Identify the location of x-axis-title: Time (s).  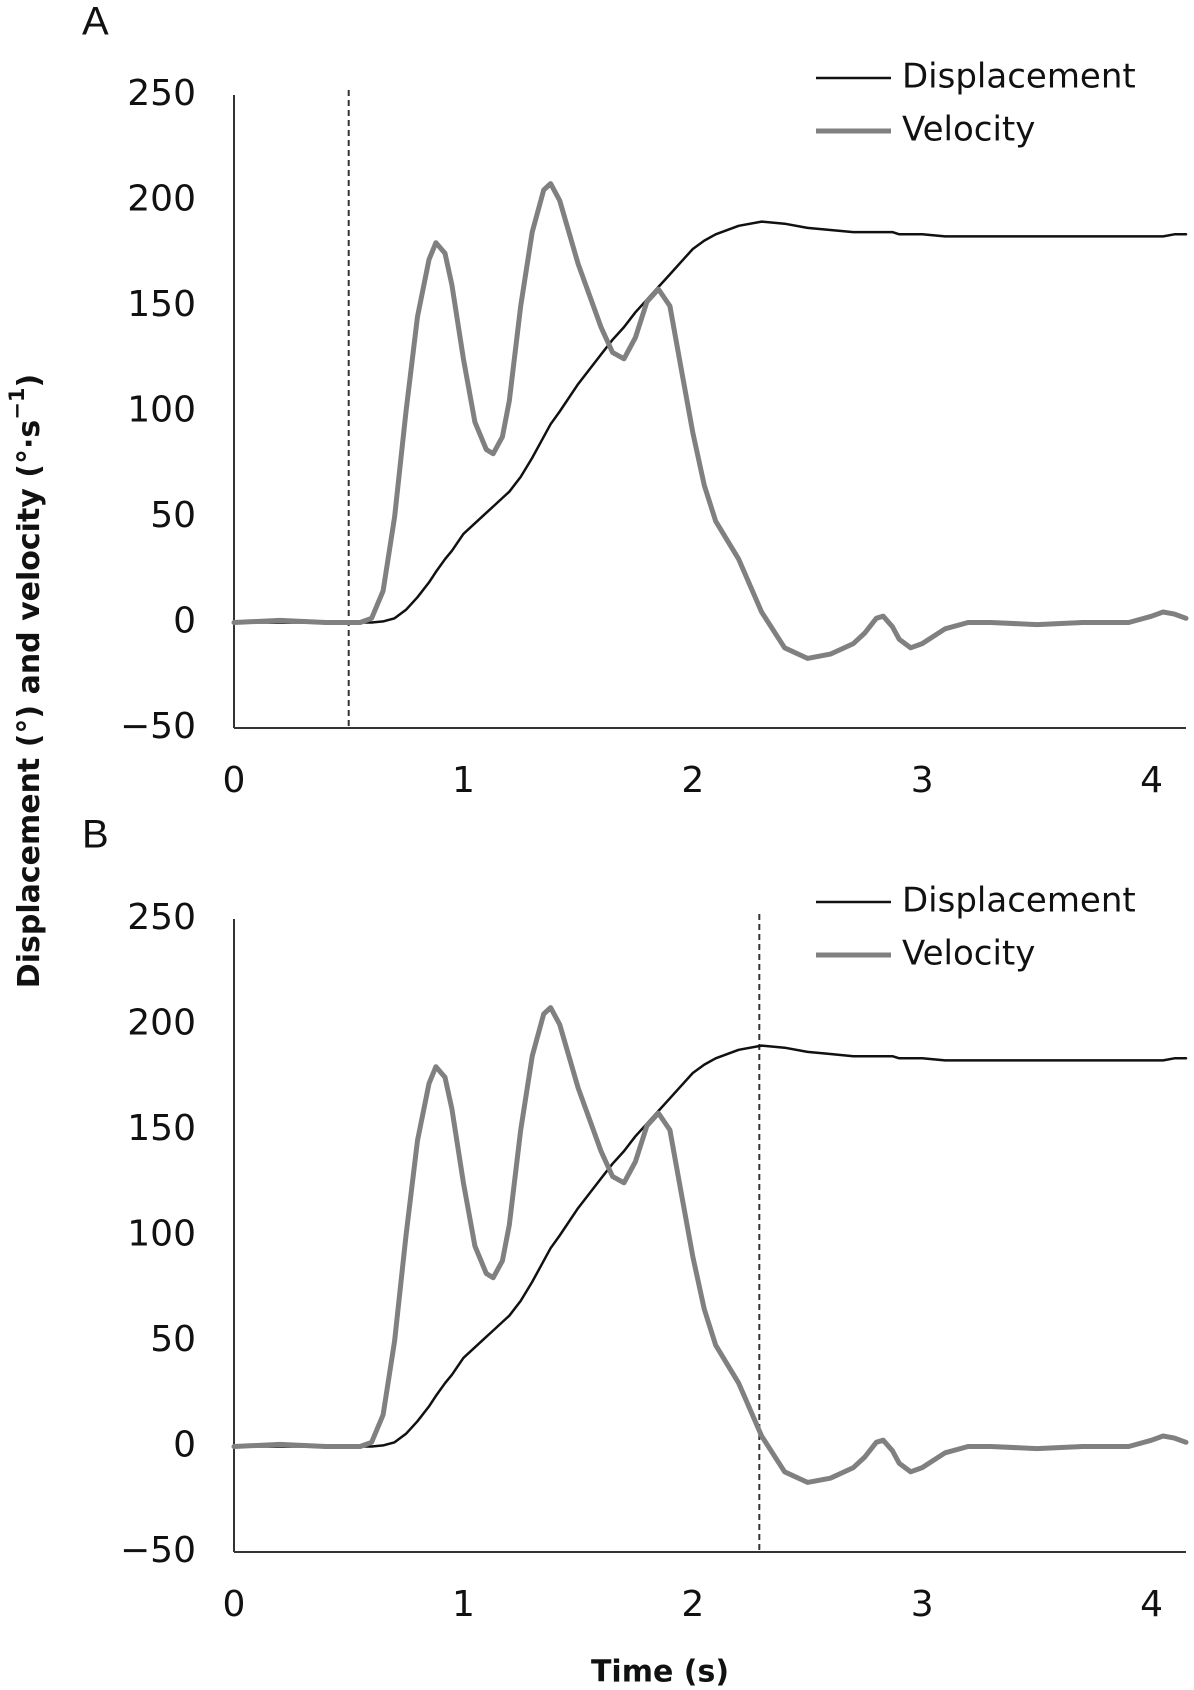
(660, 1672).